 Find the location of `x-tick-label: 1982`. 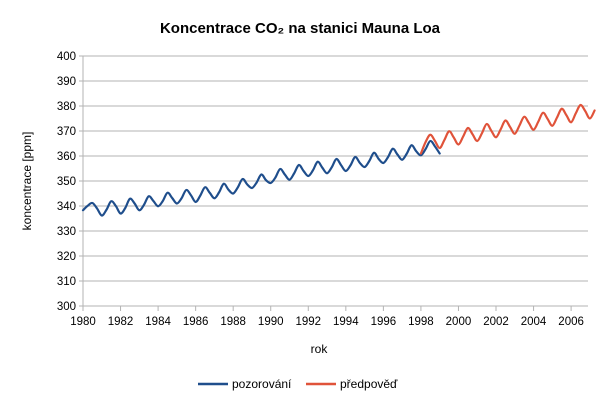

x-tick-label: 1982 is located at coordinates (121, 322).